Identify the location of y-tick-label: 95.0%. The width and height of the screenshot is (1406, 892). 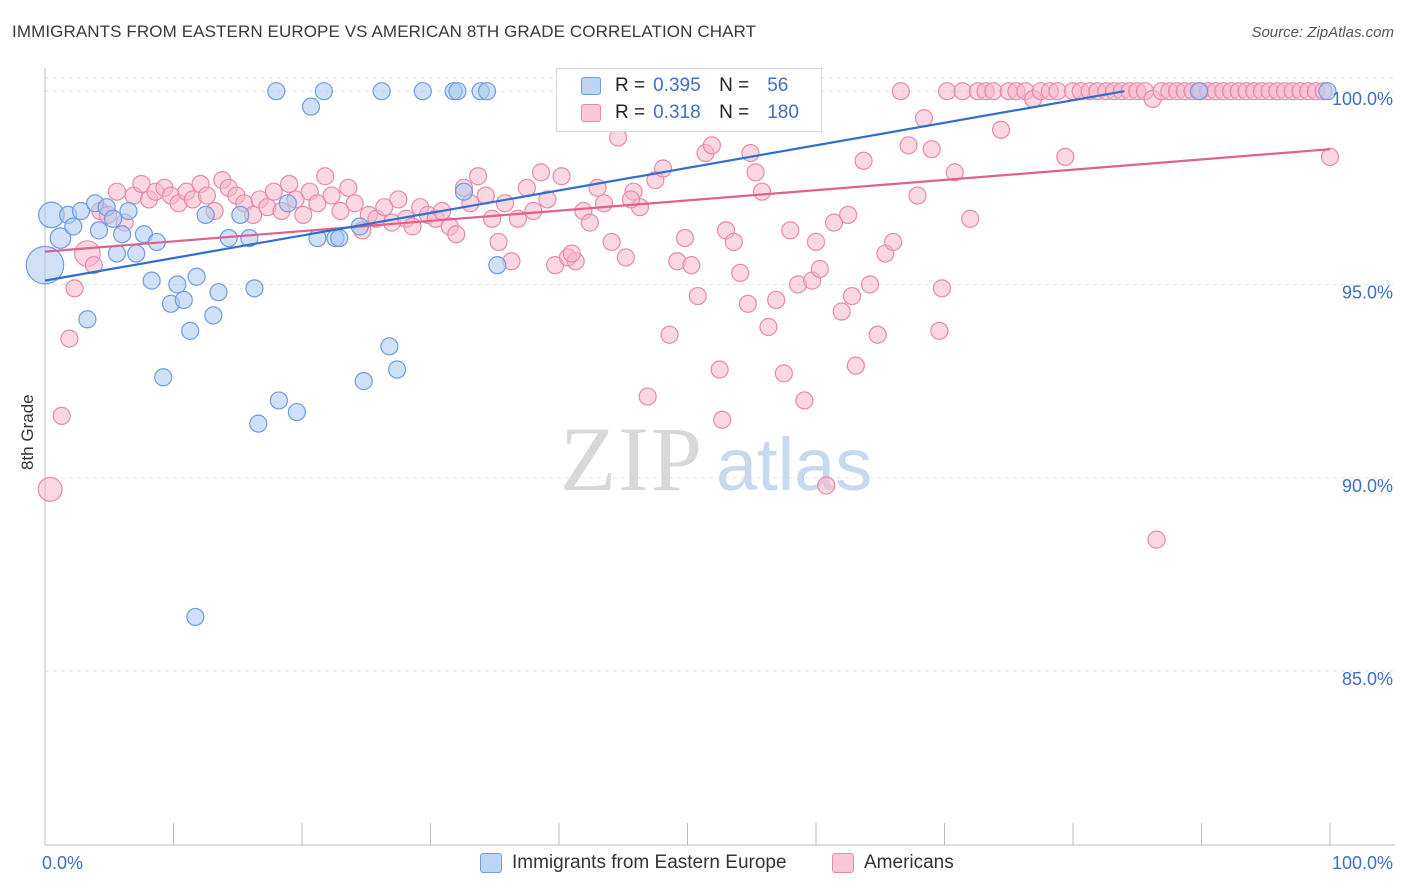
(1367, 292).